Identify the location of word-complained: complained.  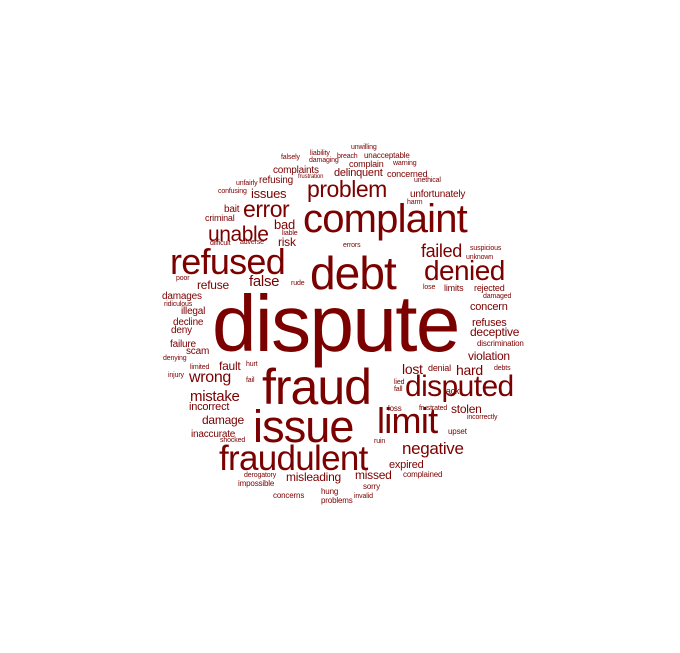
(423, 474).